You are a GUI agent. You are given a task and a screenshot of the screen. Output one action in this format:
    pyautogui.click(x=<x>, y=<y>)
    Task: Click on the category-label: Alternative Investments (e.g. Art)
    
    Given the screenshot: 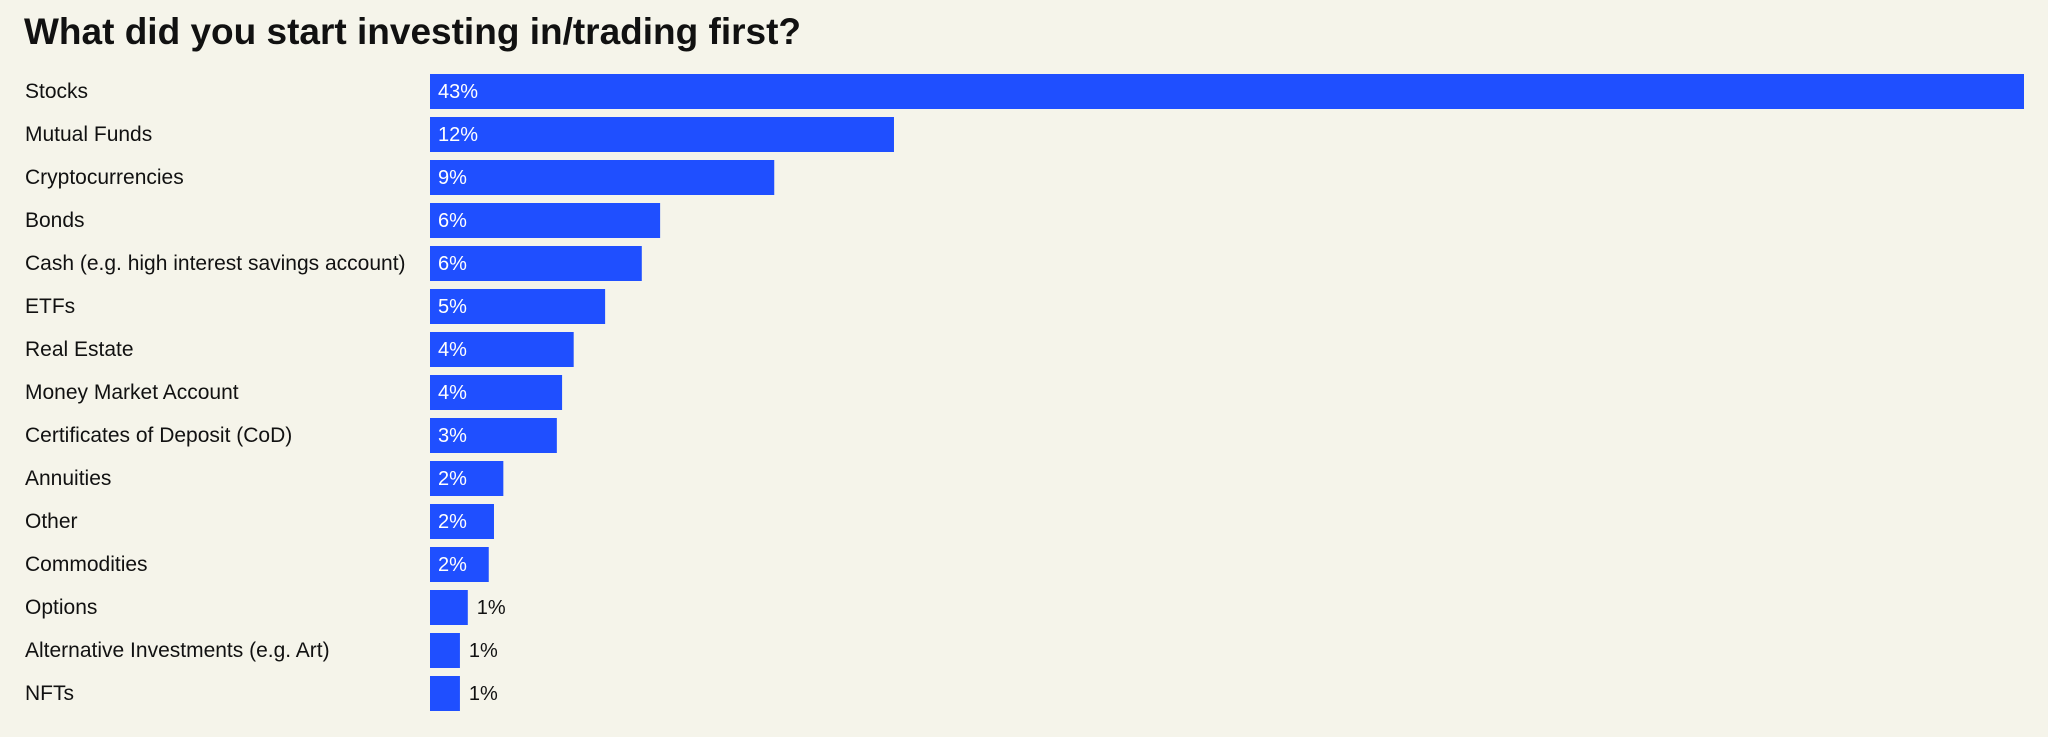 What is the action you would take?
    pyautogui.click(x=177, y=650)
    